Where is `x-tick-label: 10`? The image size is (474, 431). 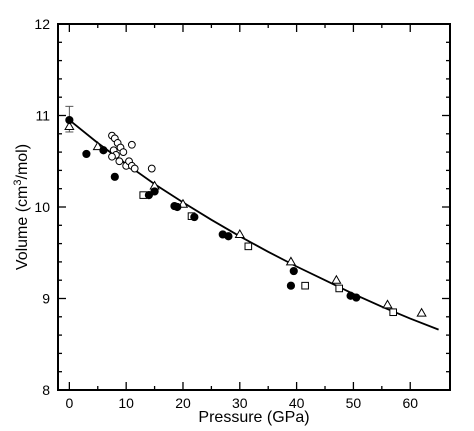
x-tick-label: 10 is located at coordinates (126, 403).